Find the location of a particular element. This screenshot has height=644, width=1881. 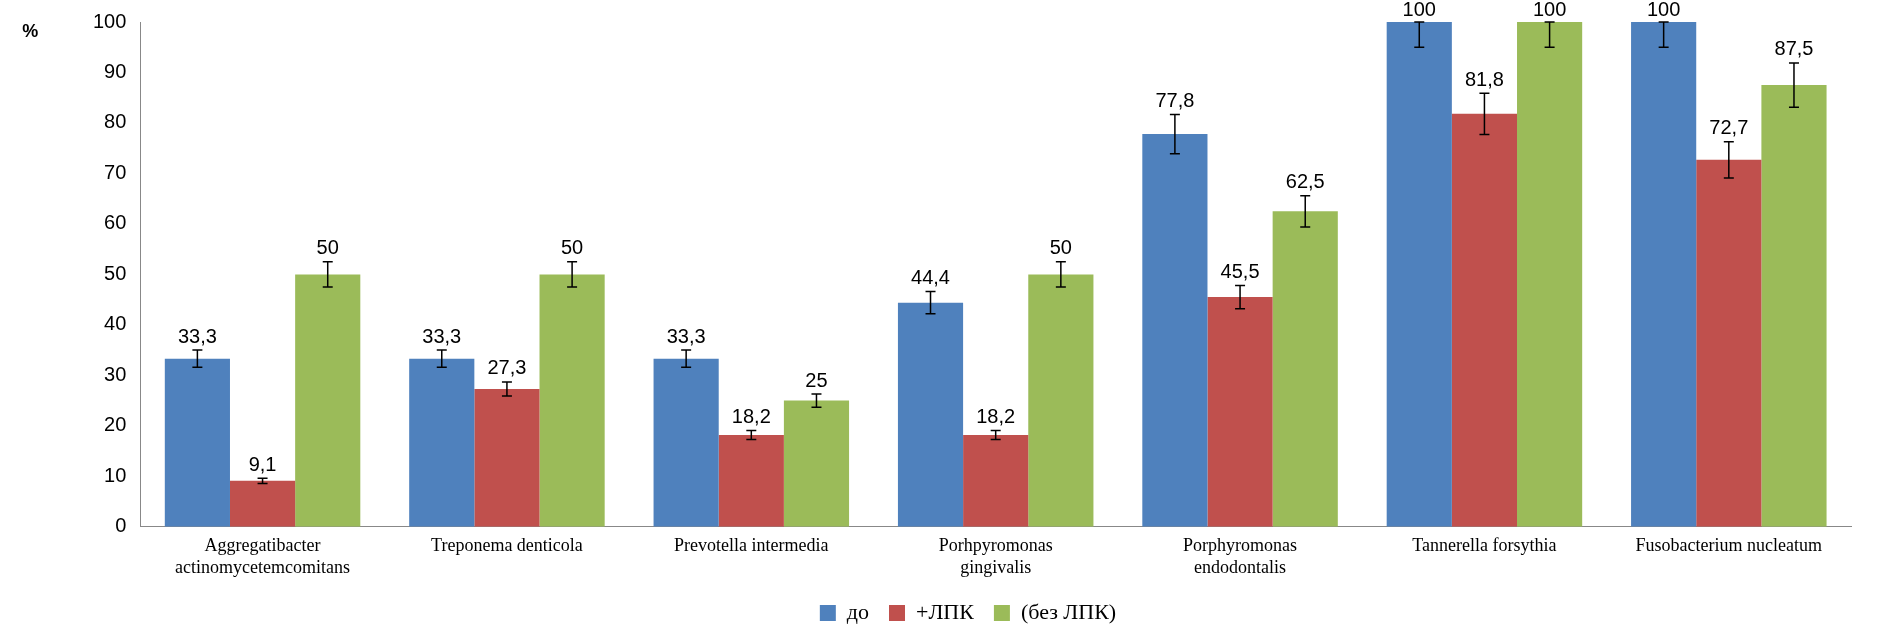

y-tick-label: 40 is located at coordinates (115, 323).